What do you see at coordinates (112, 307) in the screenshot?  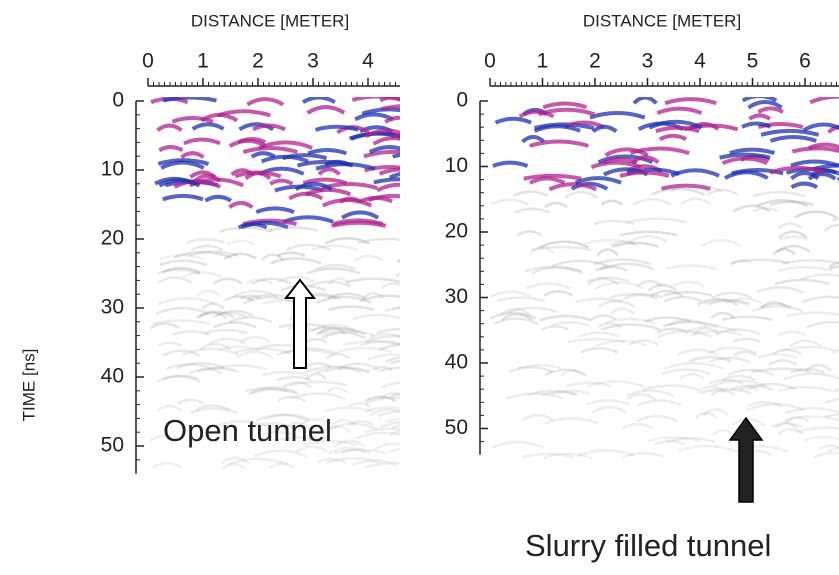 I see `y-tick-label: 30` at bounding box center [112, 307].